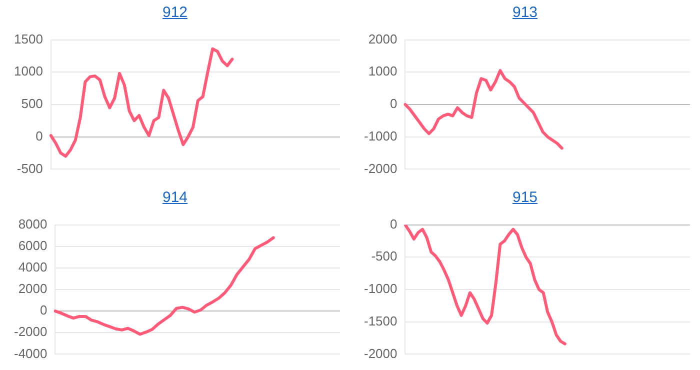 This screenshot has height=370, width=700. What do you see at coordinates (33, 224) in the screenshot?
I see `y-tick-label: 8000` at bounding box center [33, 224].